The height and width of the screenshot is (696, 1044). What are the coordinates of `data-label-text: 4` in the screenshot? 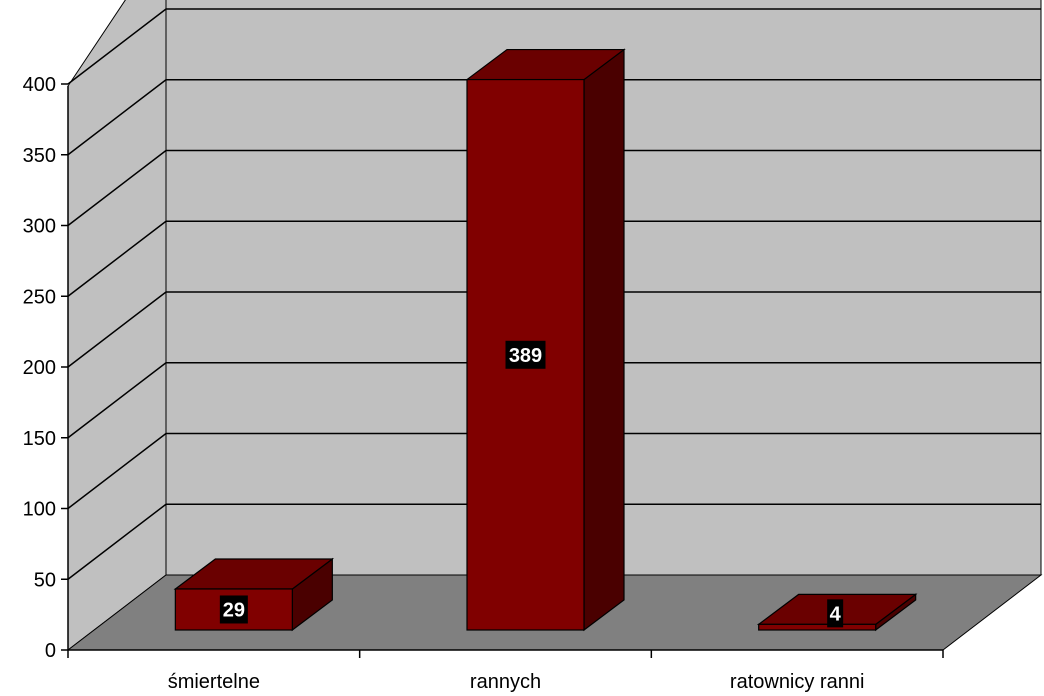 It's located at (836, 614).